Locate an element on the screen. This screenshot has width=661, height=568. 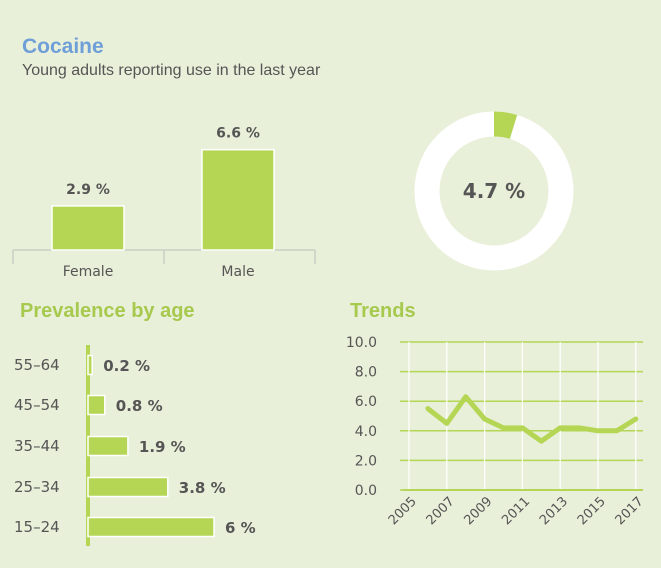
age-category-label: 55–64 is located at coordinates (37, 365).